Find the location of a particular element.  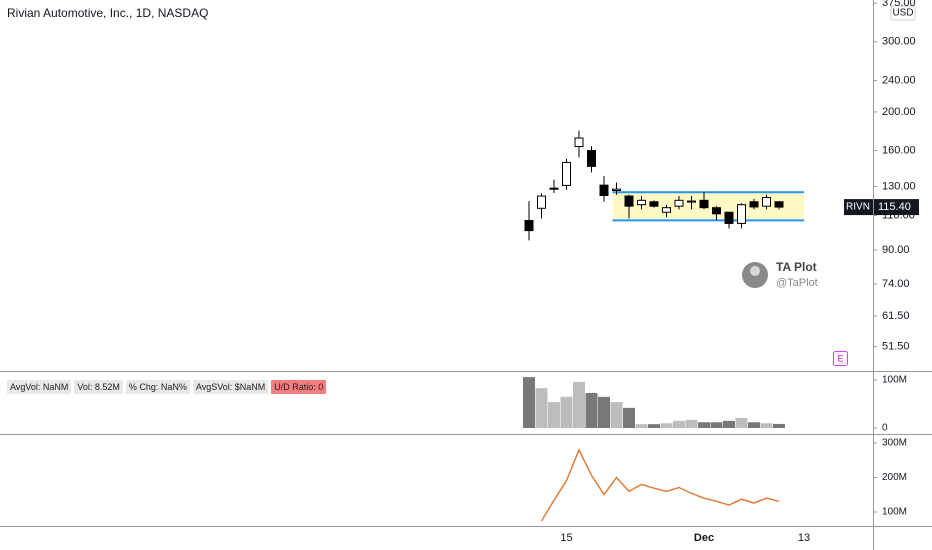

currency: USD is located at coordinates (902, 13).